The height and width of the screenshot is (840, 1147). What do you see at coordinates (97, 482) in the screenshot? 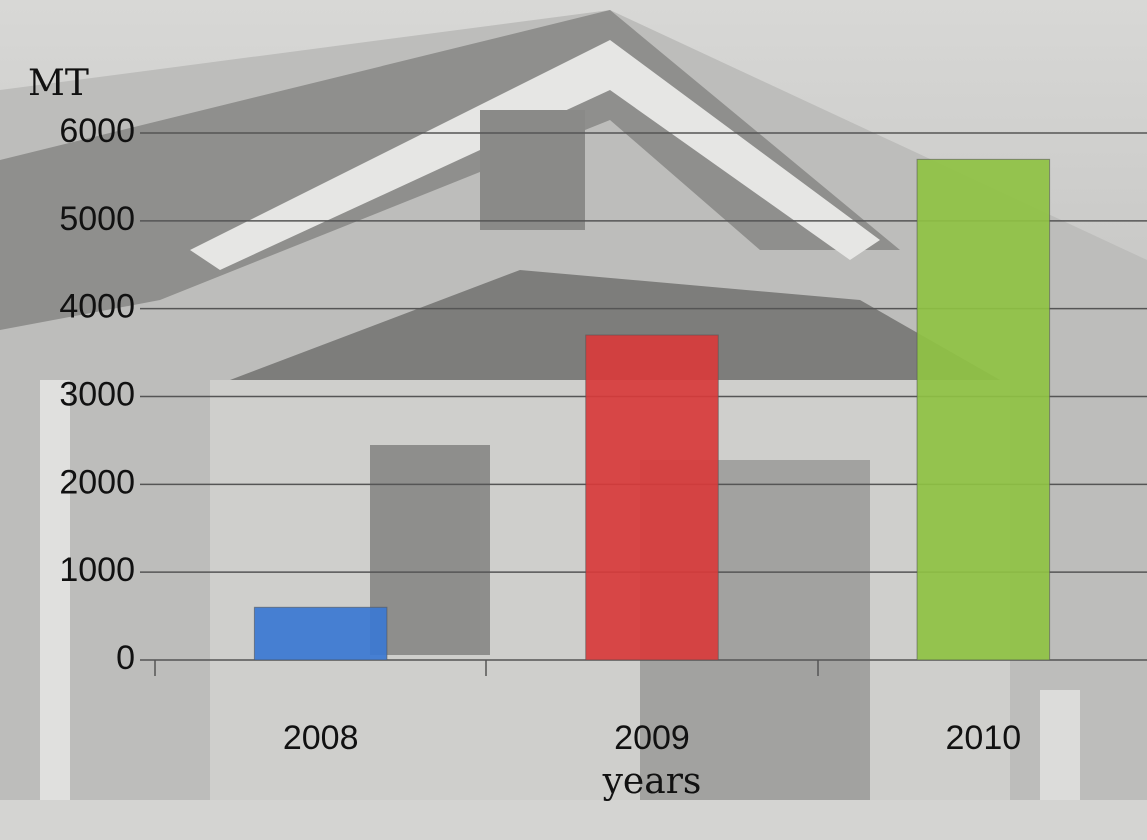
I see `y-tick-label: 2000` at bounding box center [97, 482].